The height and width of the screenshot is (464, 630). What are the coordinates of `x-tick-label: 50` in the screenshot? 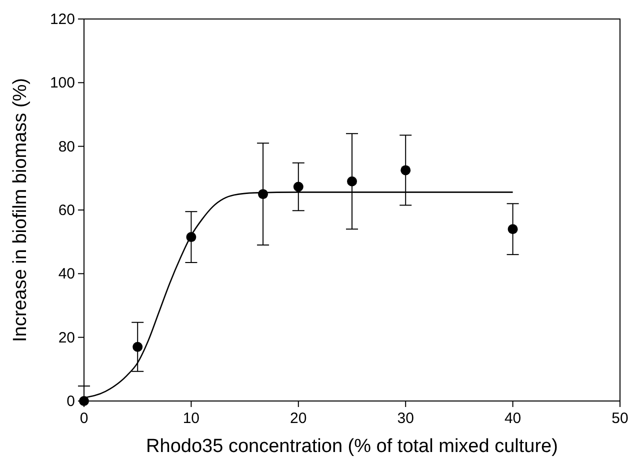 It's located at (620, 418).